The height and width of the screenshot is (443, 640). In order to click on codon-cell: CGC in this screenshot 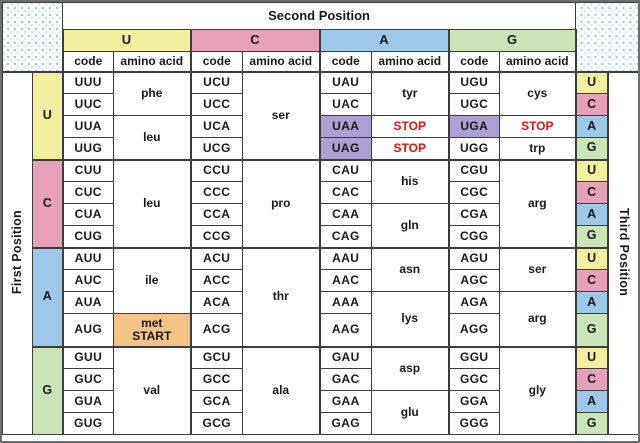, I will do `click(473, 192)`.